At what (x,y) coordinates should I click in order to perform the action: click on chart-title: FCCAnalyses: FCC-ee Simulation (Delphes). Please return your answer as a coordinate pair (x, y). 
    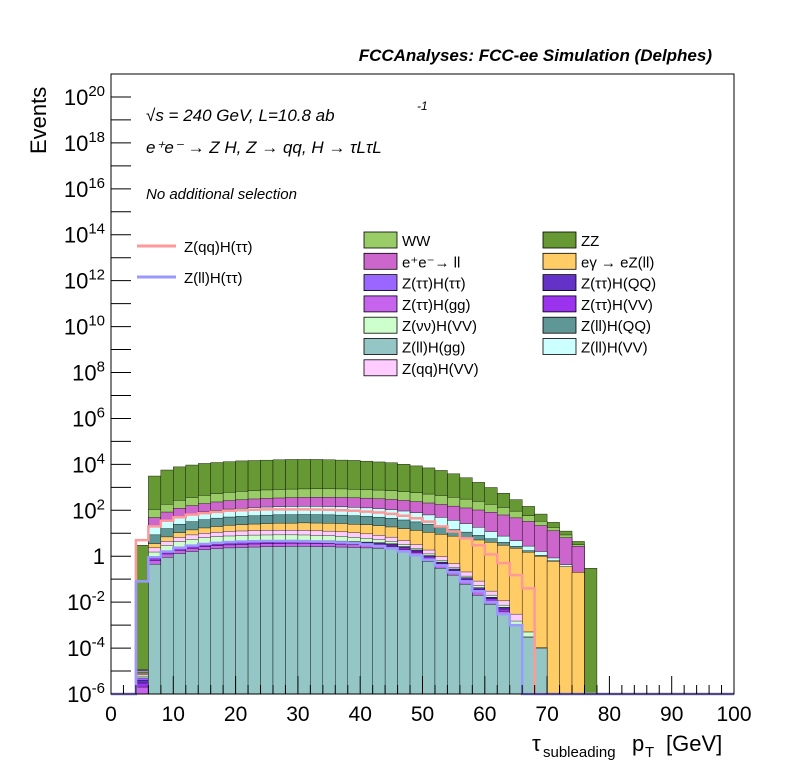
    Looking at the image, I should click on (536, 55).